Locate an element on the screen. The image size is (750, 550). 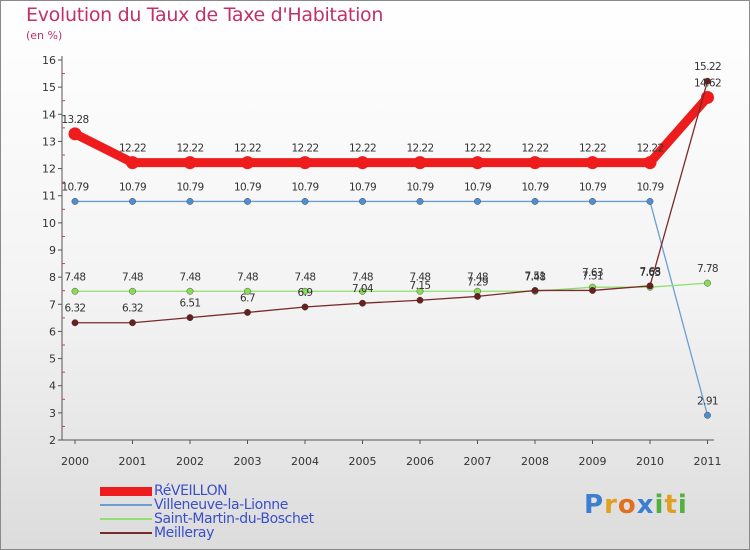
legend-item: Meilleray is located at coordinates (207, 533).